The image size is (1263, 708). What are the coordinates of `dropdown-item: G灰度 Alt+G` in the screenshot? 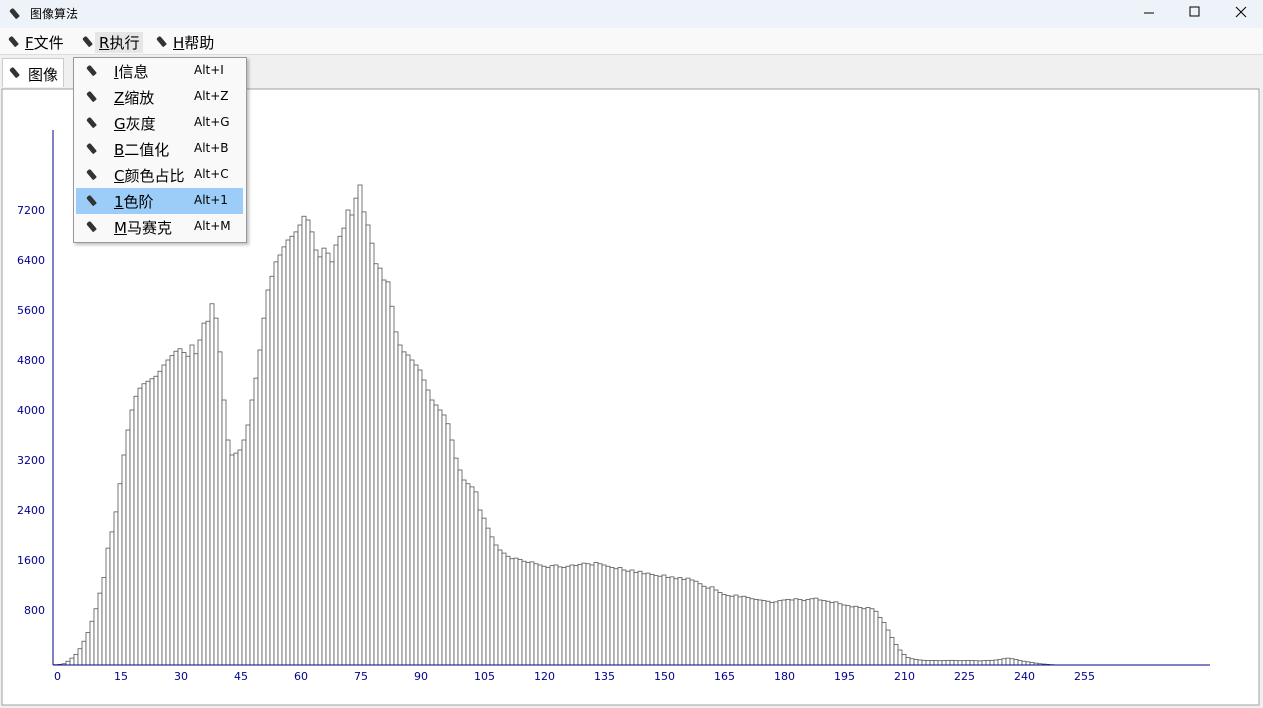 It's located at (159, 123).